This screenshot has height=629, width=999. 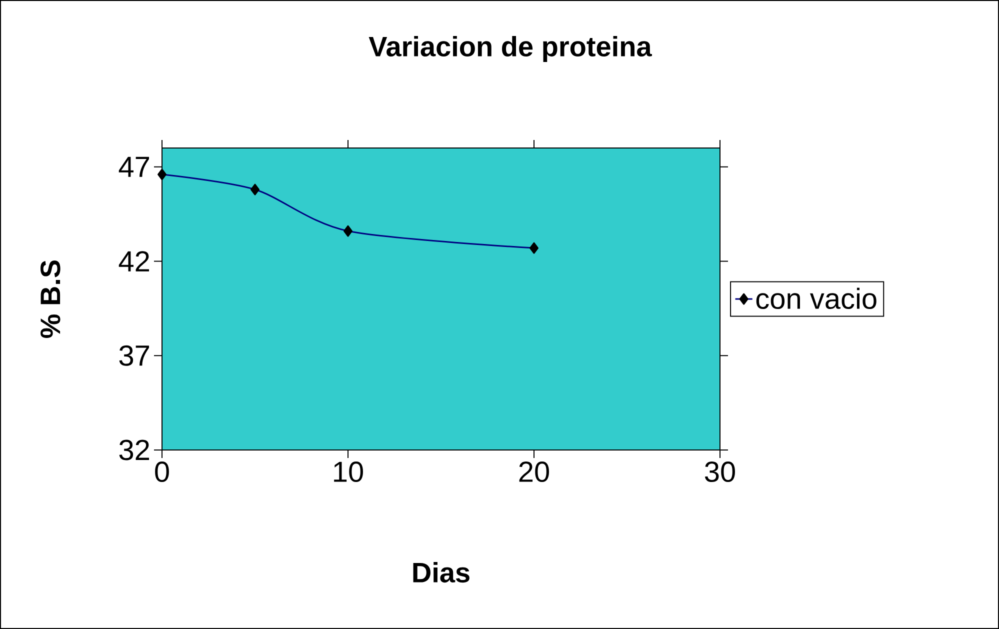 I want to click on legend-label: con vacio, so click(x=816, y=299).